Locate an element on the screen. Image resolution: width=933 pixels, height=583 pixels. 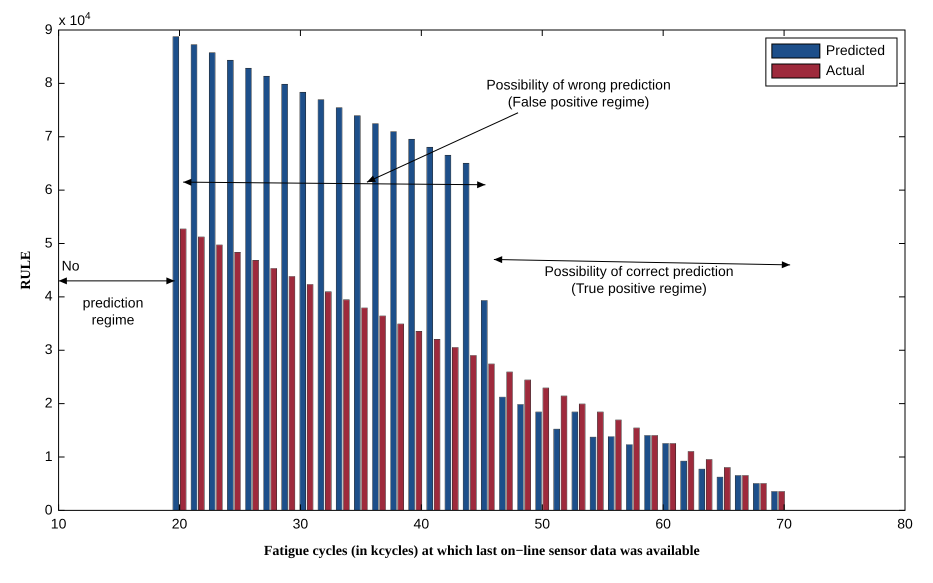
y-tick-label: 0 is located at coordinates (48, 509).